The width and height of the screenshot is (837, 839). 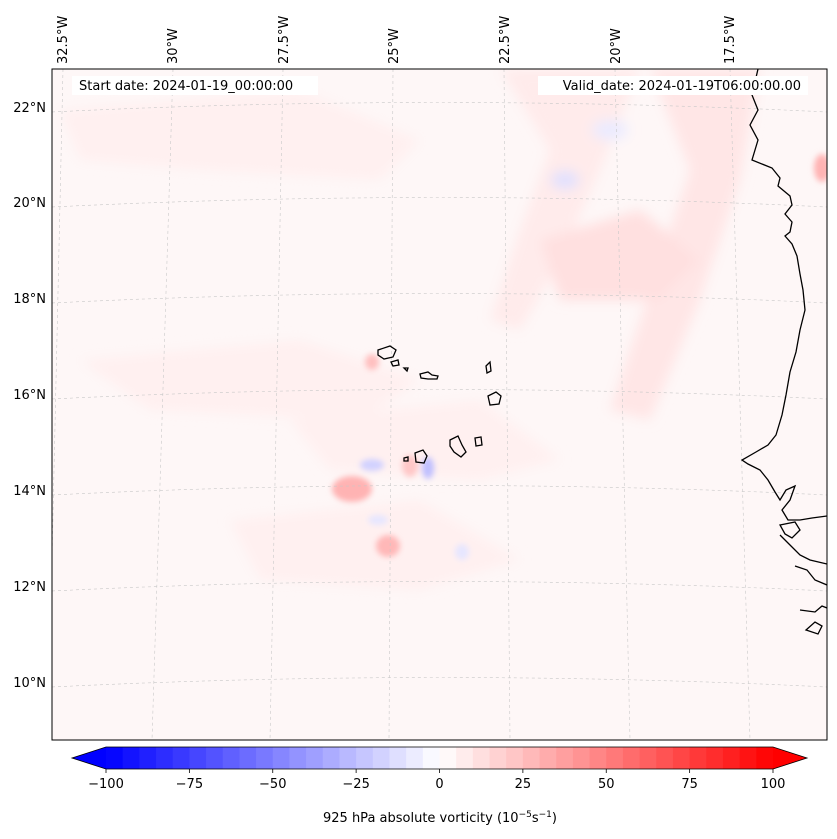 What do you see at coordinates (89, 758) in the screenshot?
I see `colorbar-extend-min` at bounding box center [89, 758].